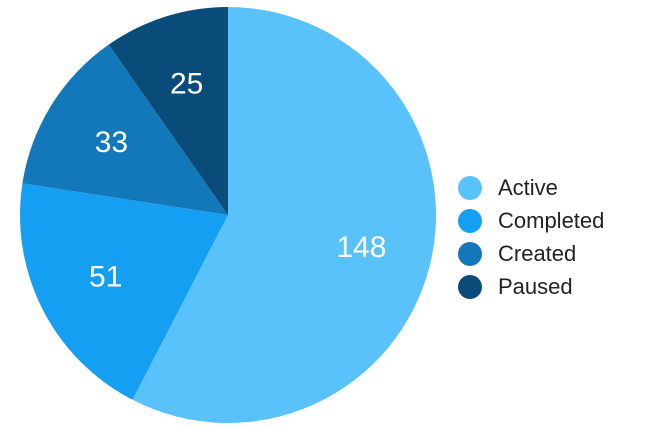 The image size is (652, 427). I want to click on legend-label-paused: Paused, so click(535, 286).